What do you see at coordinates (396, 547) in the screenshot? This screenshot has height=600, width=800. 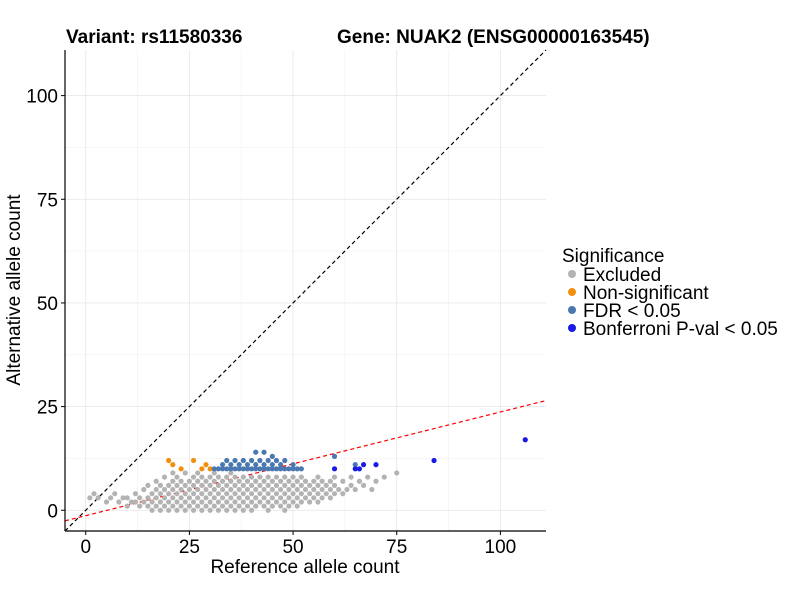 I see `x-tick-label: 75` at bounding box center [396, 547].